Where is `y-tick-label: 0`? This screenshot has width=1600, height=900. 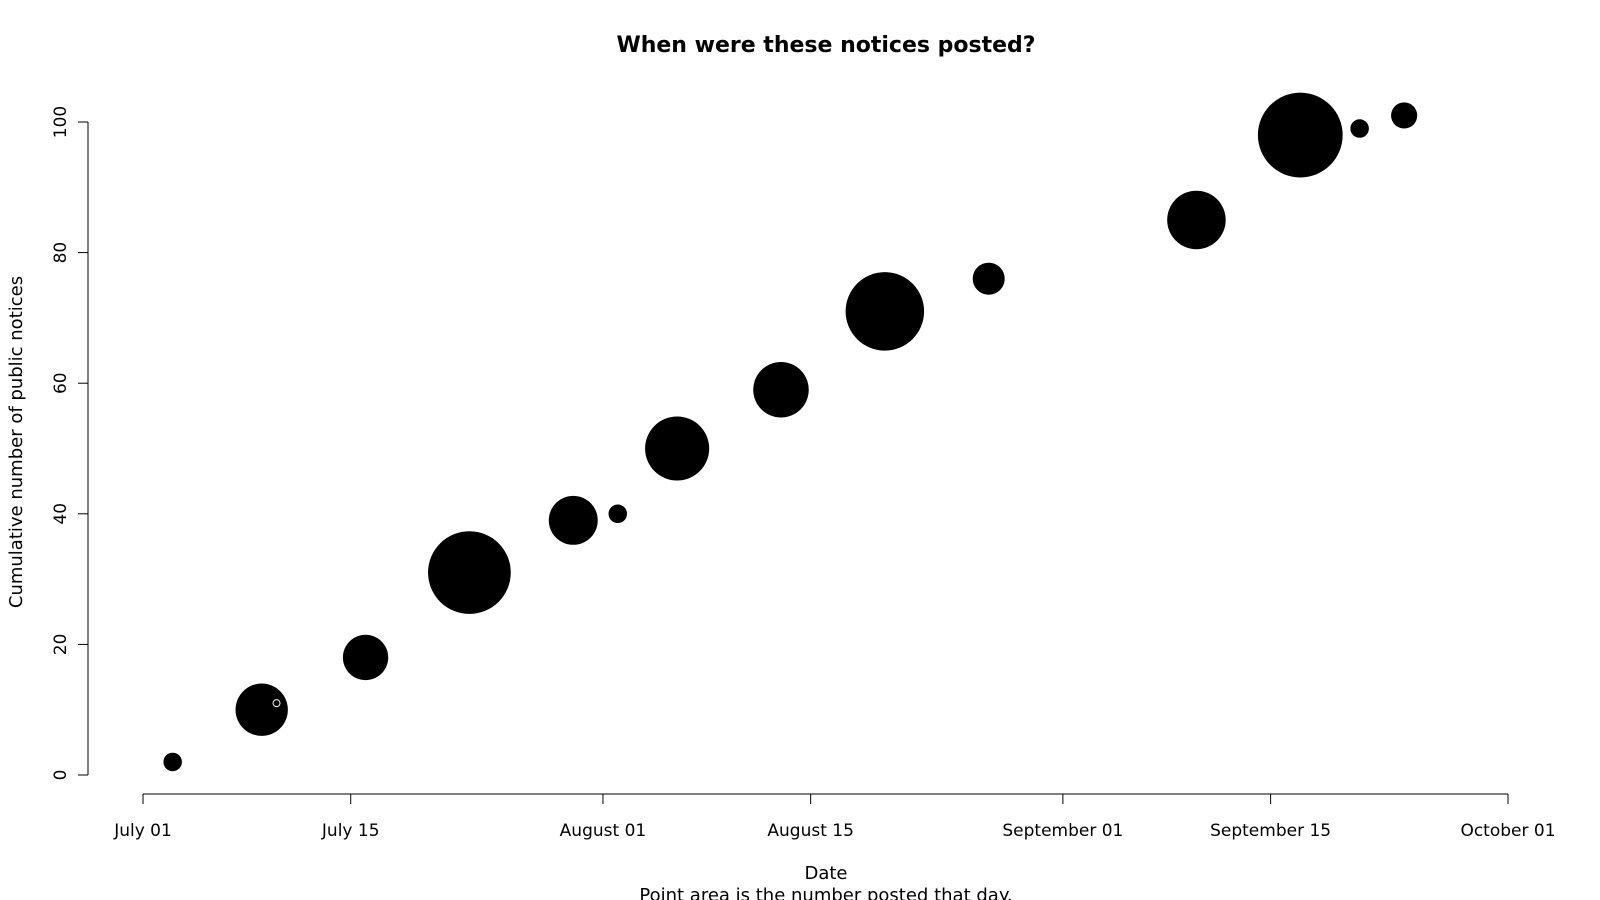
y-tick-label: 0 is located at coordinates (61, 775).